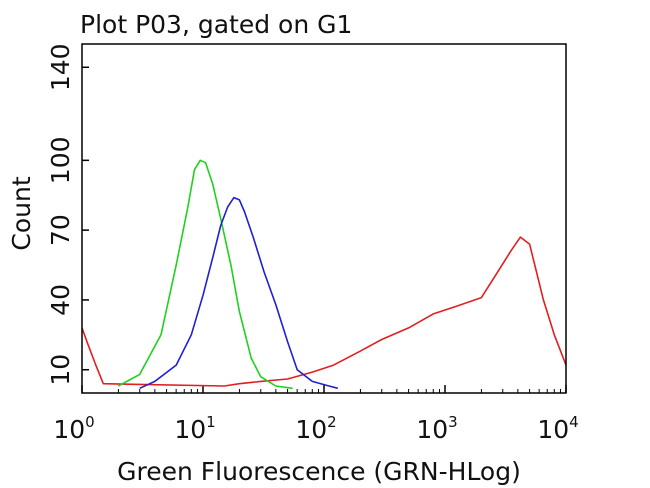 This screenshot has width=650, height=488. Describe the element at coordinates (60, 230) in the screenshot. I see `y-tick-label: 70` at that location.